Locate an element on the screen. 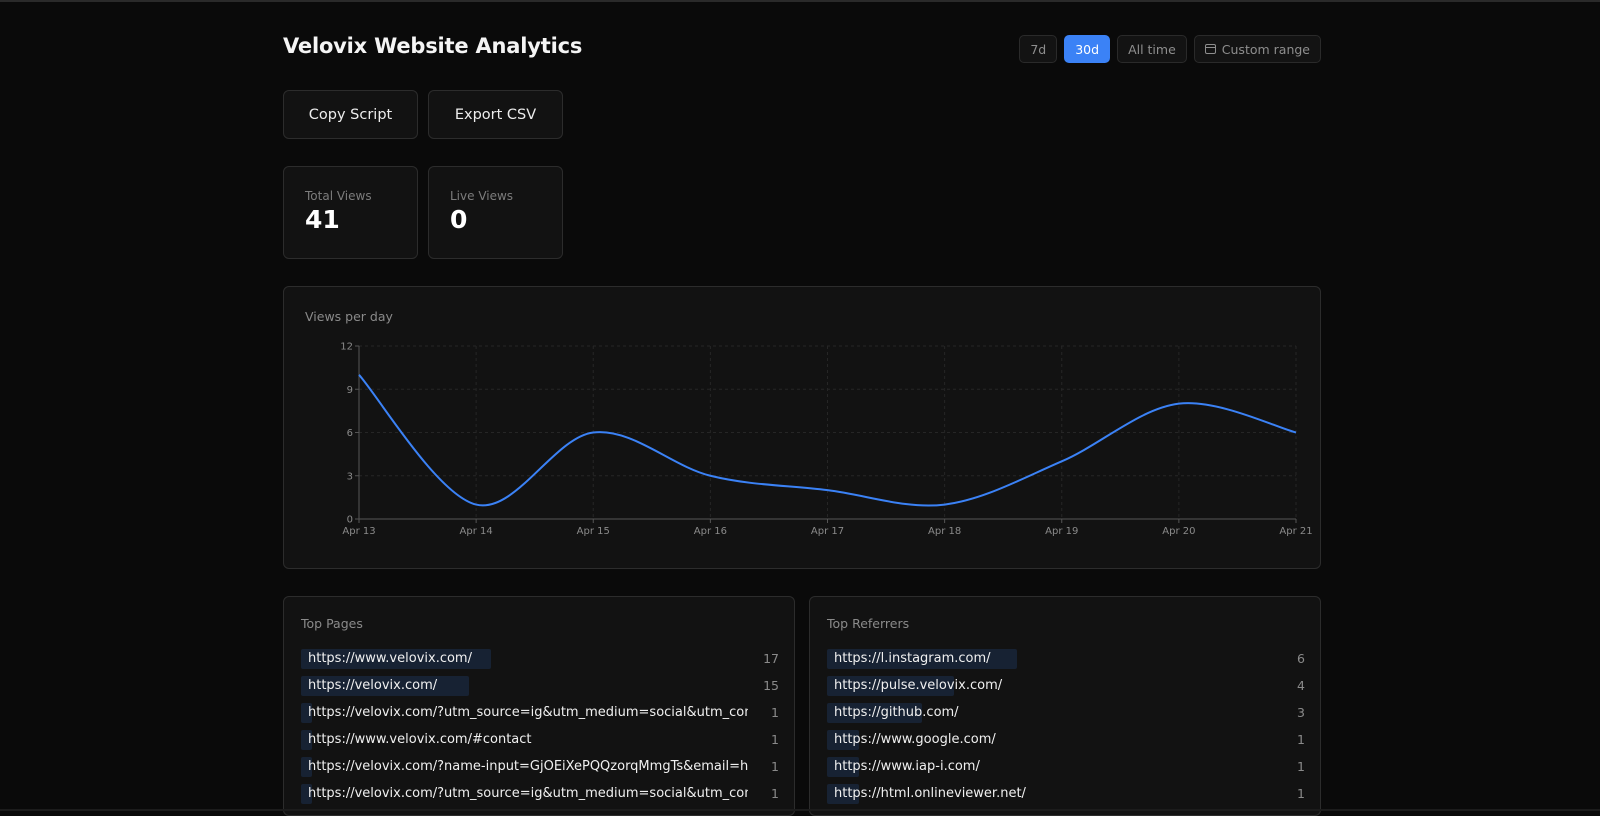  total-views-value: 41 is located at coordinates (361, 219).